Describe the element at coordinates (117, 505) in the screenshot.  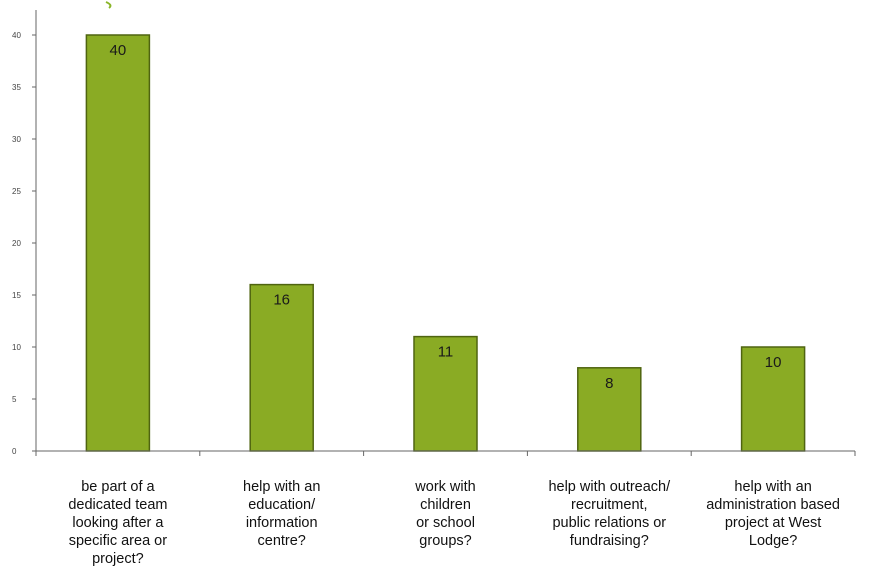
I see `x-category-label-line: dedicated team` at that location.